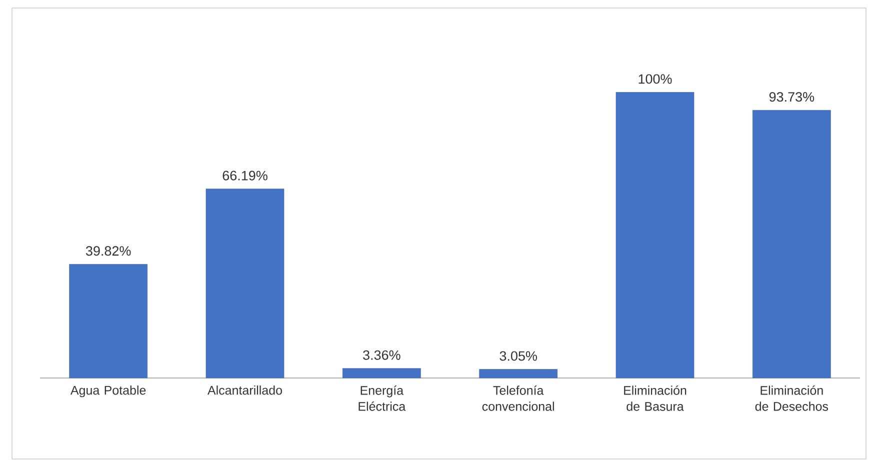 This screenshot has height=463, width=870. Describe the element at coordinates (245, 175) in the screenshot. I see `data-label: 66.19%` at that location.